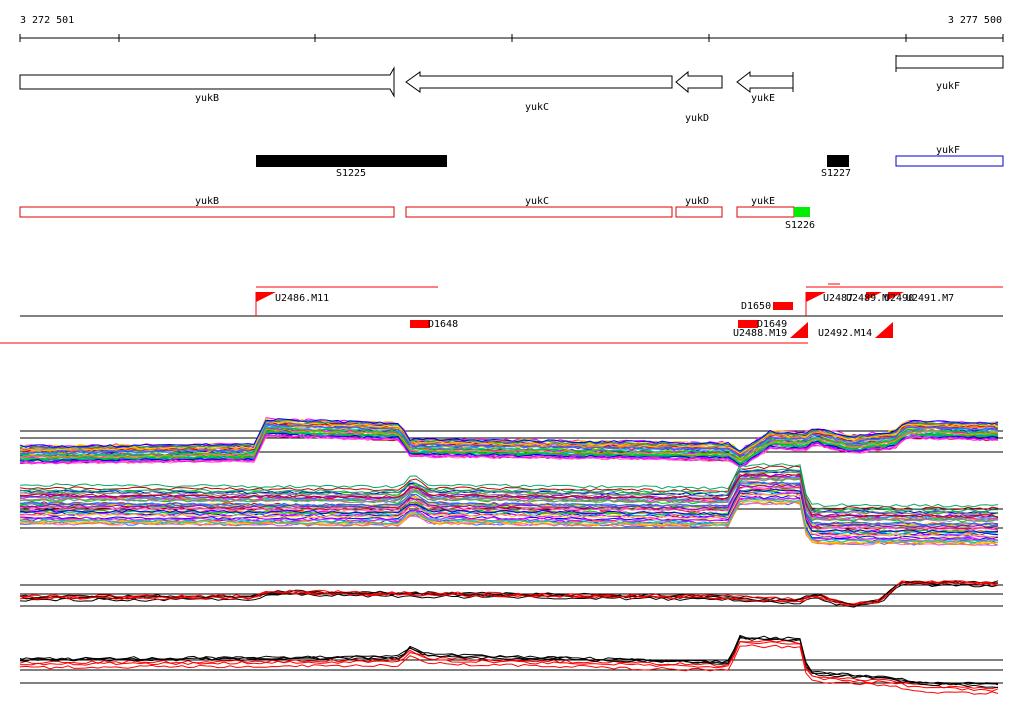  What do you see at coordinates (539, 212) in the screenshot?
I see `gene-box-yukC` at bounding box center [539, 212].